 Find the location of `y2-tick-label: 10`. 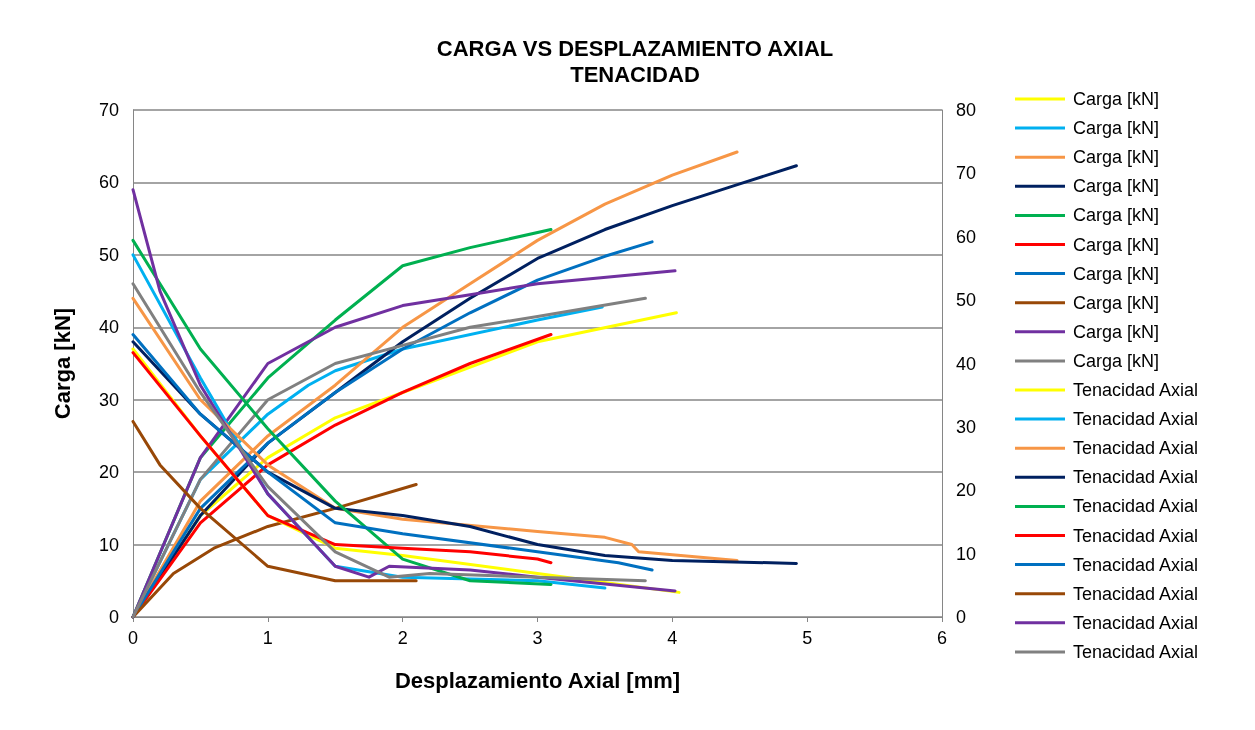

y2-tick-label: 10 is located at coordinates (966, 553).